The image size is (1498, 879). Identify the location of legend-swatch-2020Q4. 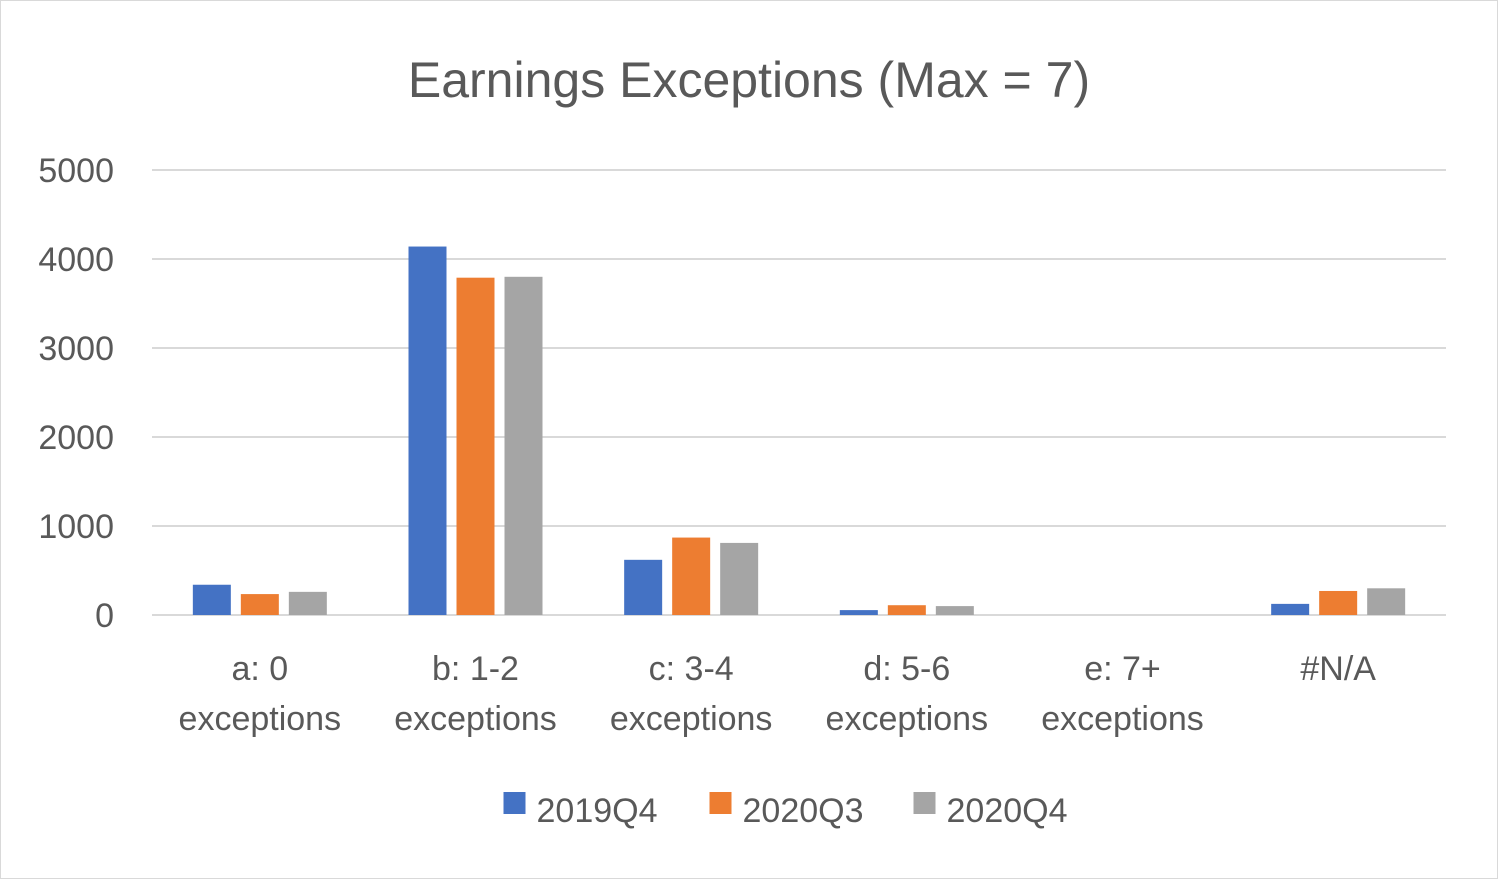
(924, 803).